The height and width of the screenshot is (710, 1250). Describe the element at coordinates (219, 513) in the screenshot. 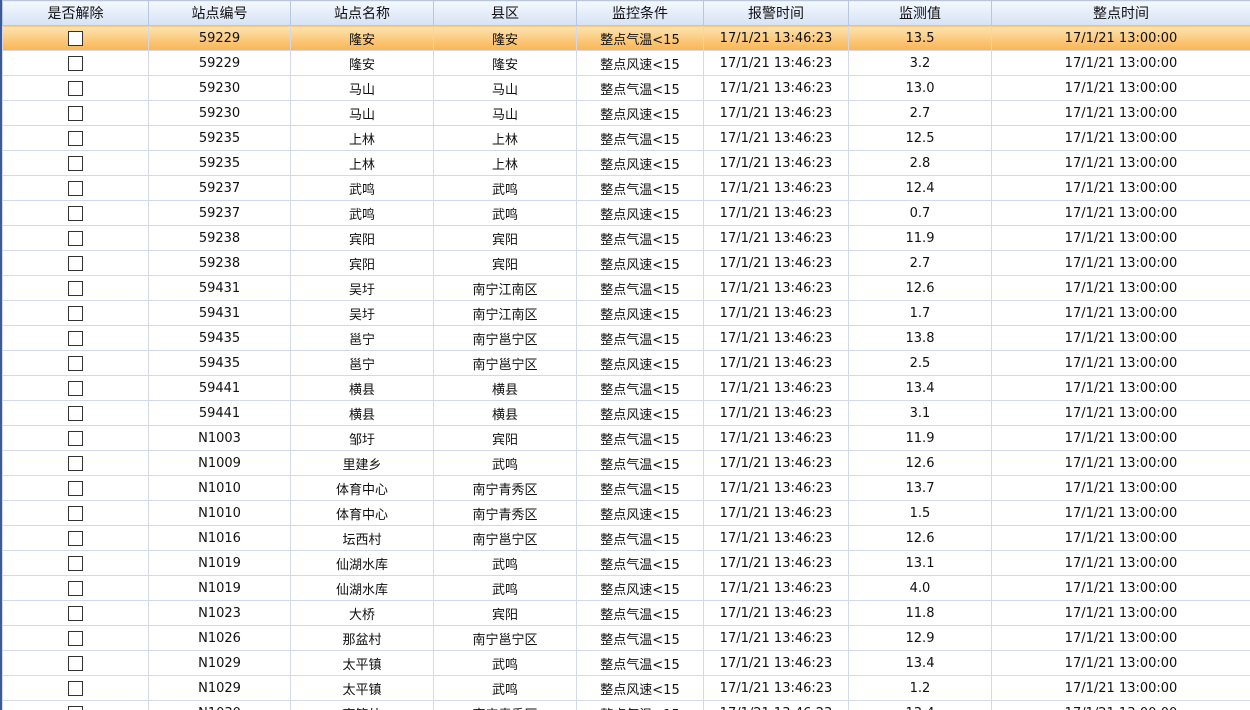

I see `cell: N1010` at that location.